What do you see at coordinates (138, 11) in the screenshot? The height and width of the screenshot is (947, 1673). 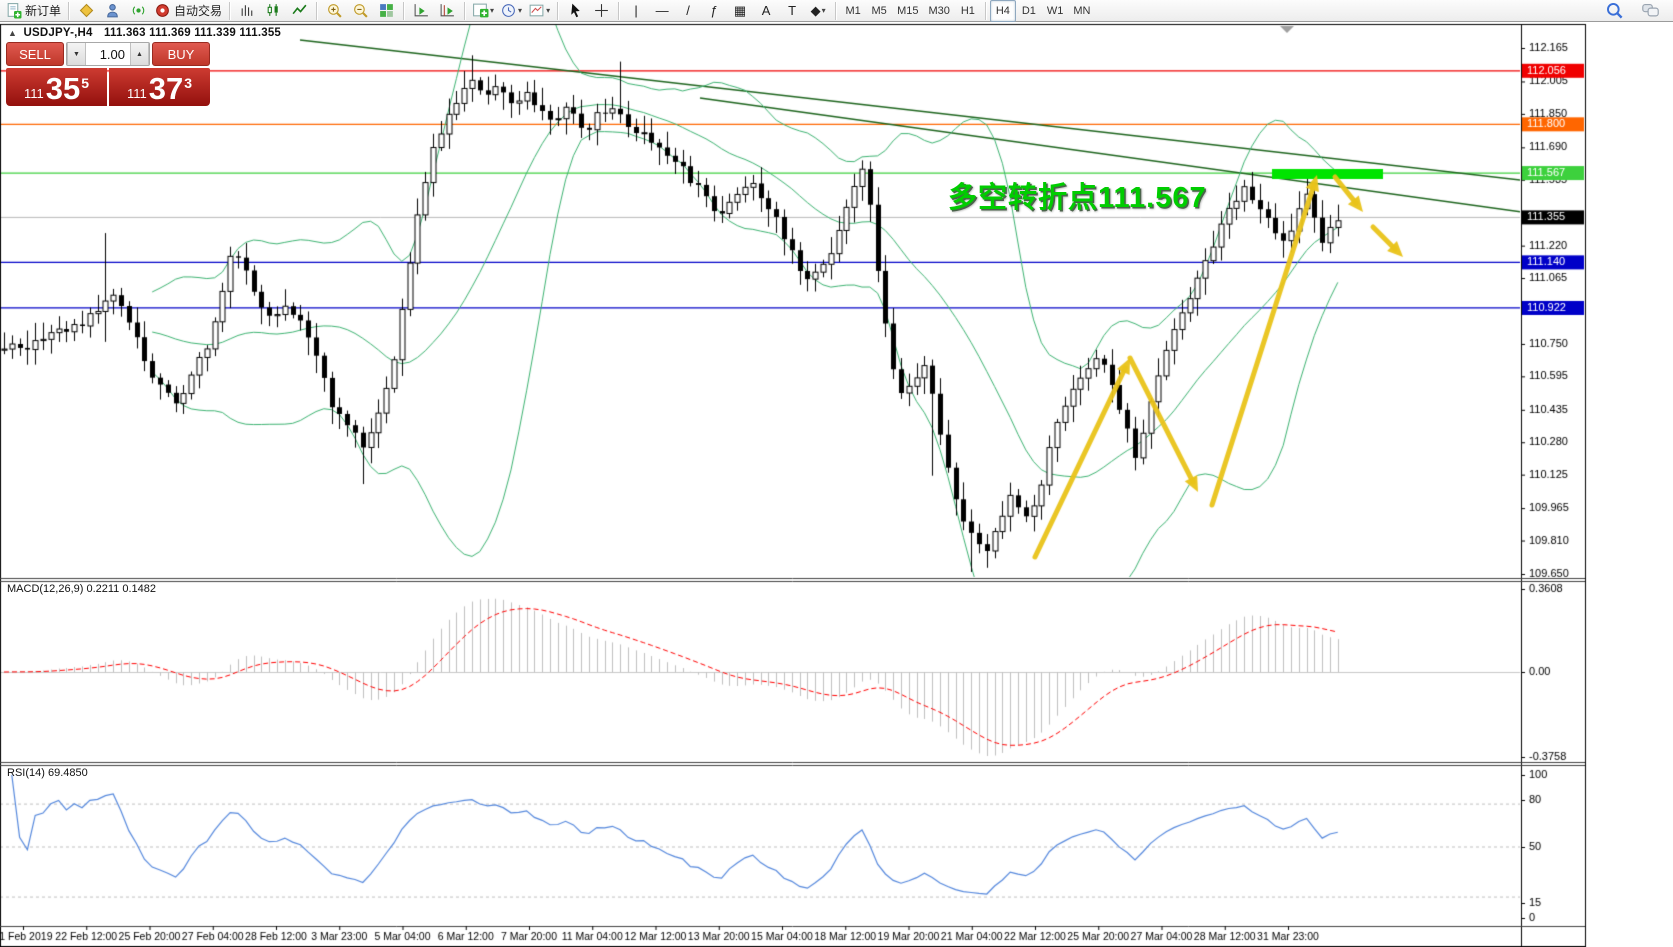 I see `signals-icon` at bounding box center [138, 11].